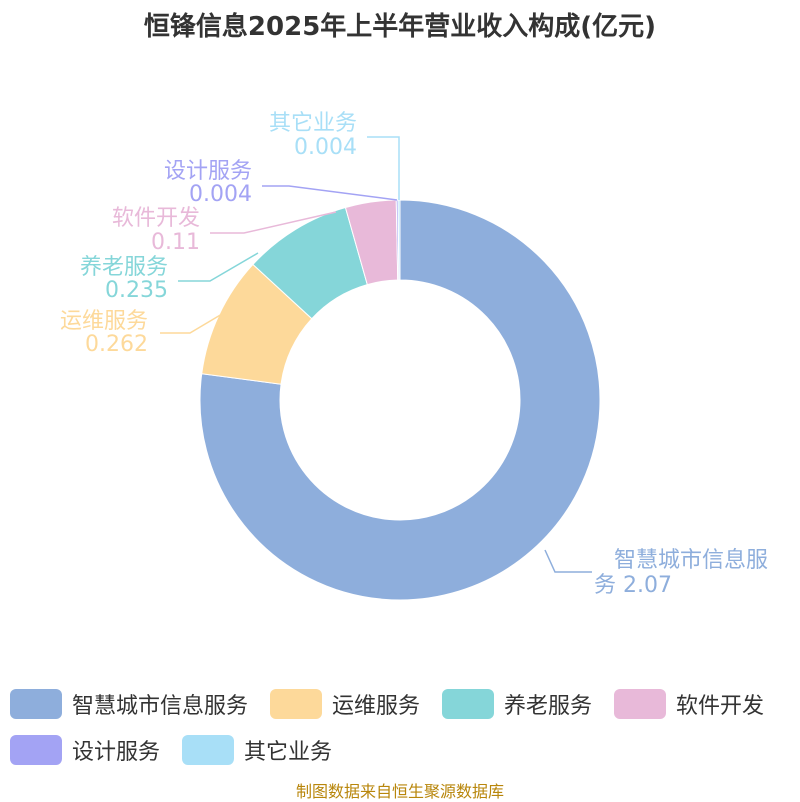 Image resolution: width=800 pixels, height=802 pixels. Describe the element at coordinates (104, 321) in the screenshot. I see `slice-label-1: 运维服务` at that location.